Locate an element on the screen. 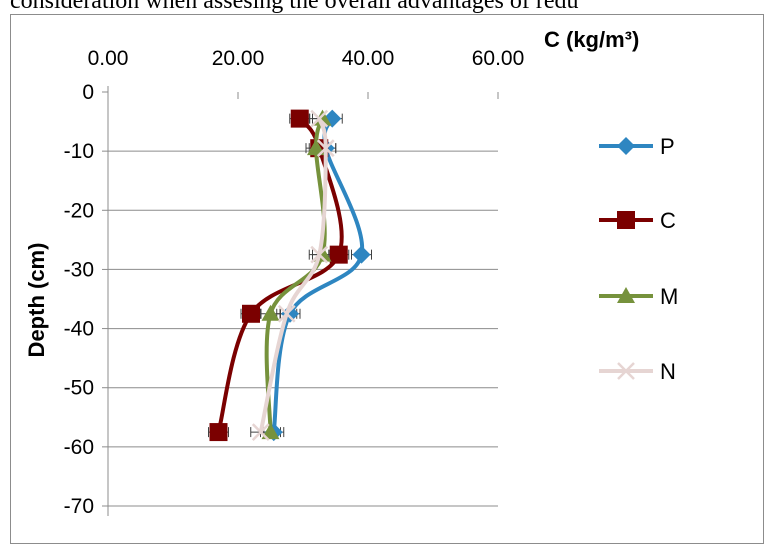 This screenshot has width=770, height=544. legend-label-n: N is located at coordinates (668, 371).